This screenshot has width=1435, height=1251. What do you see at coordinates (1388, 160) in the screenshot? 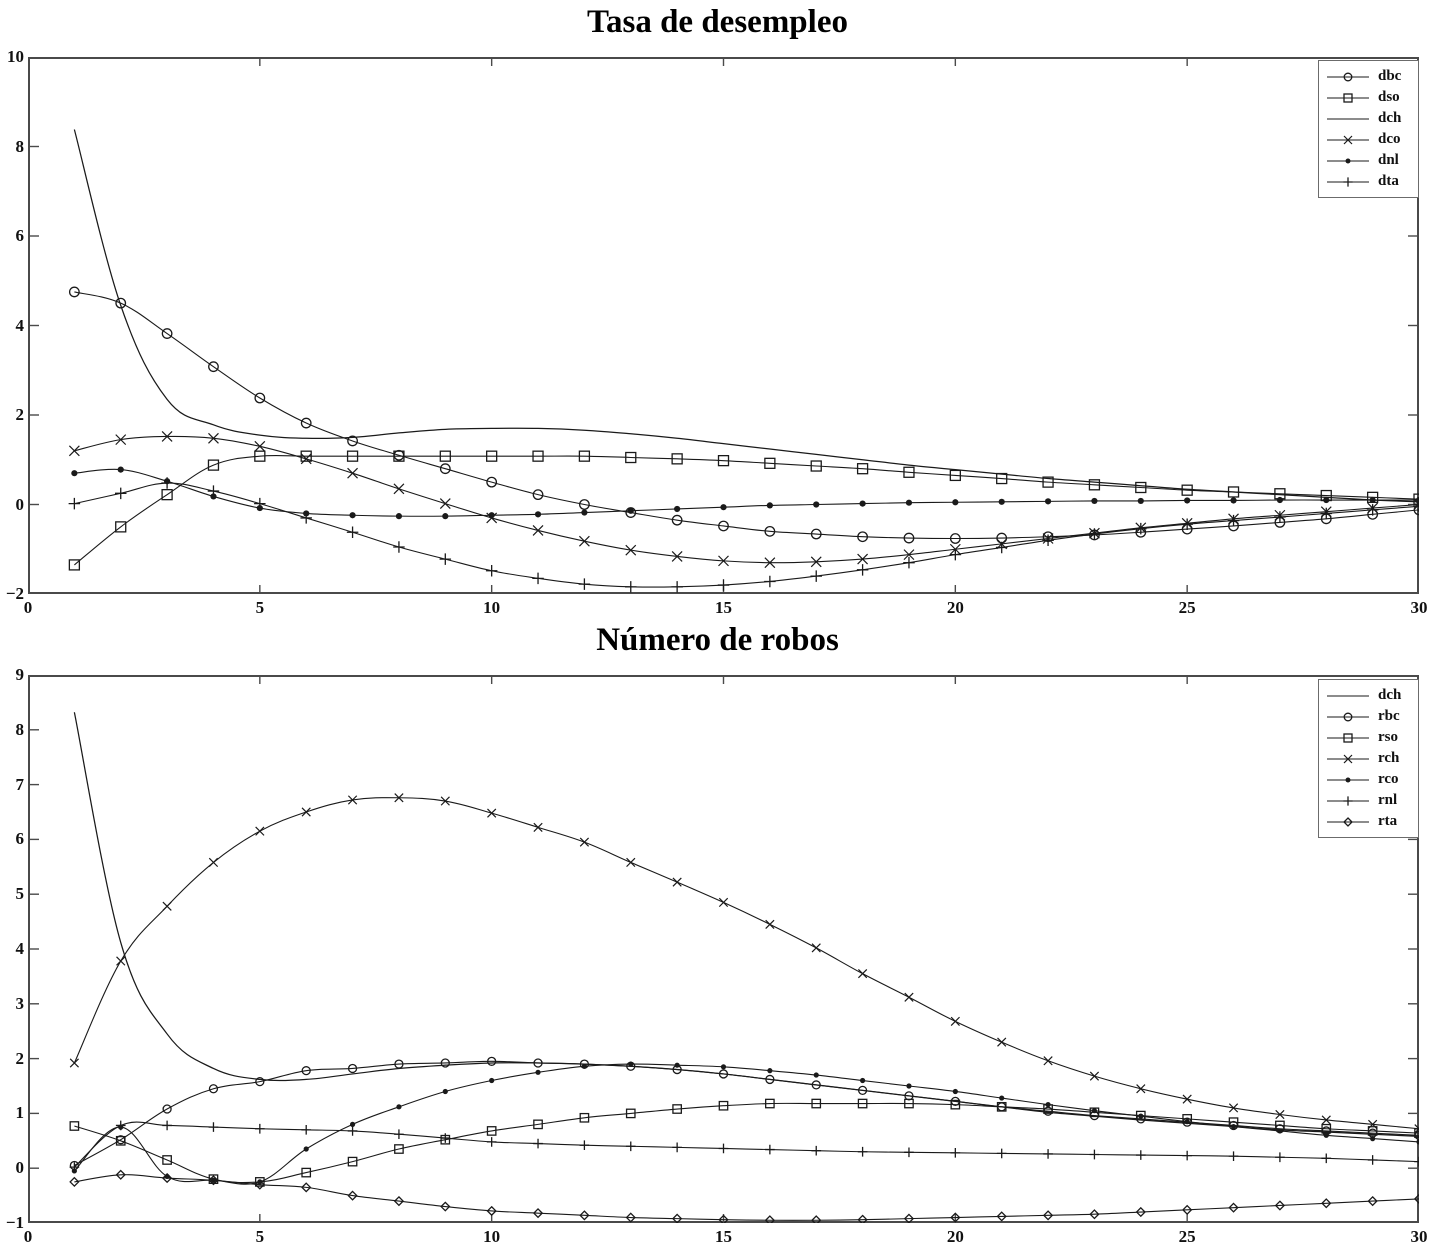
I see `legend-label: dnl` at bounding box center [1388, 160].